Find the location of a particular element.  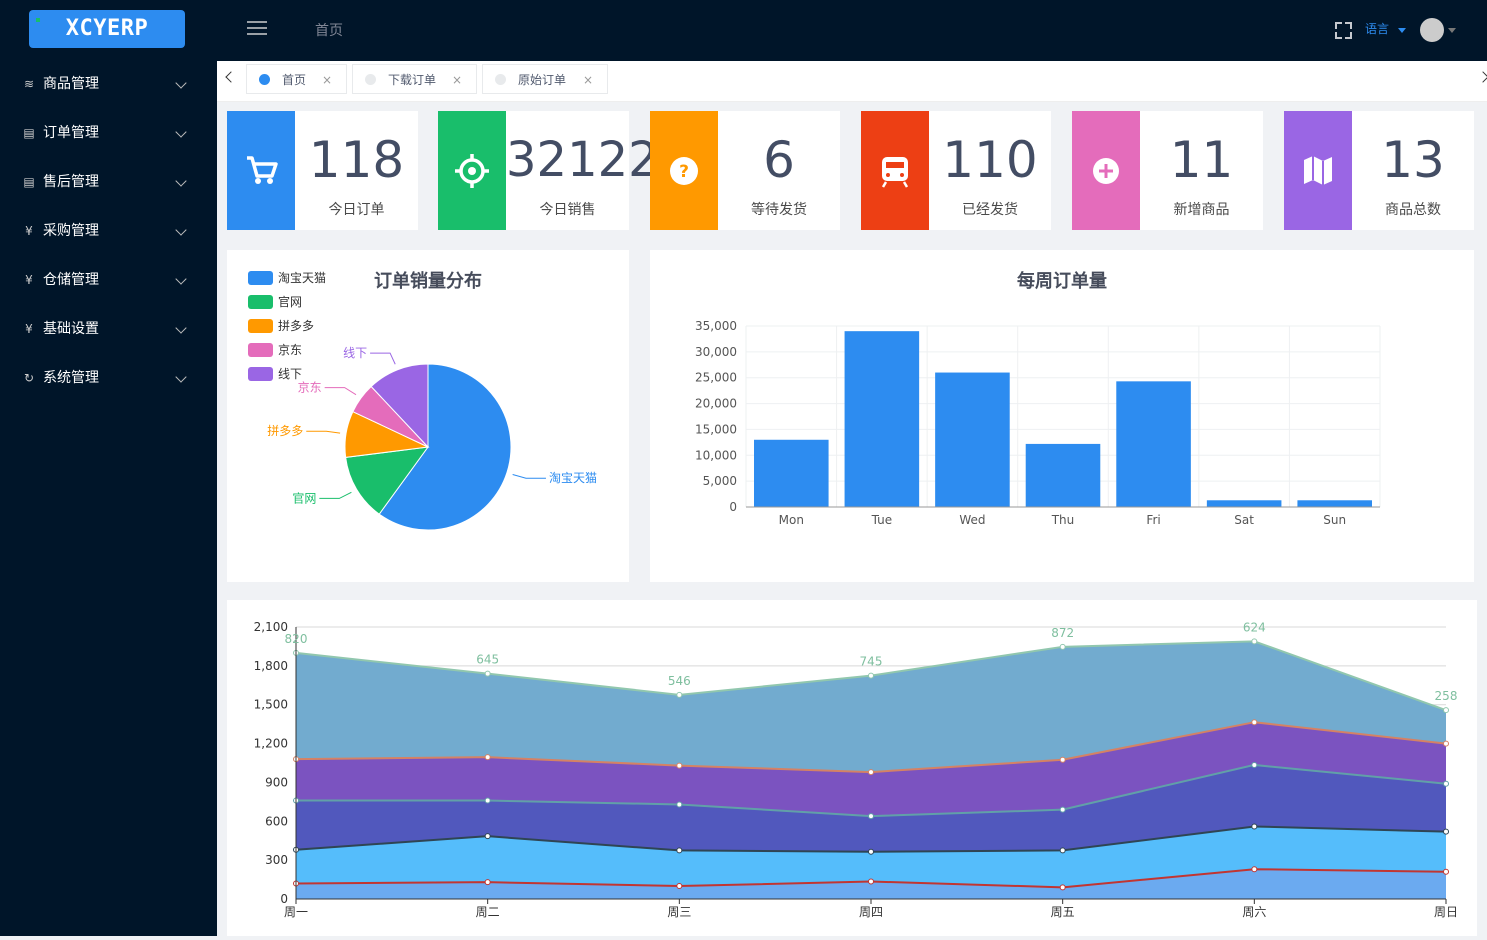

tab-label: 原始订单 is located at coordinates (542, 80).